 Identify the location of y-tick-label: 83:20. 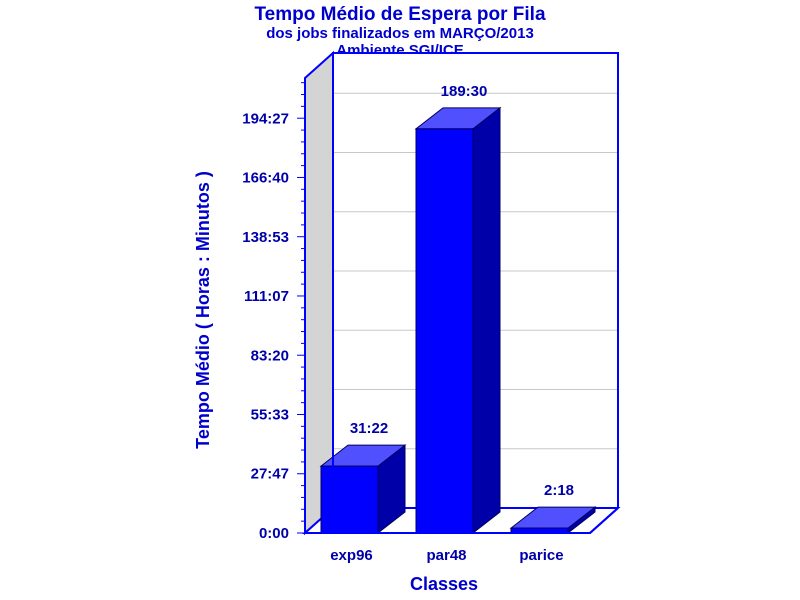
(270, 355).